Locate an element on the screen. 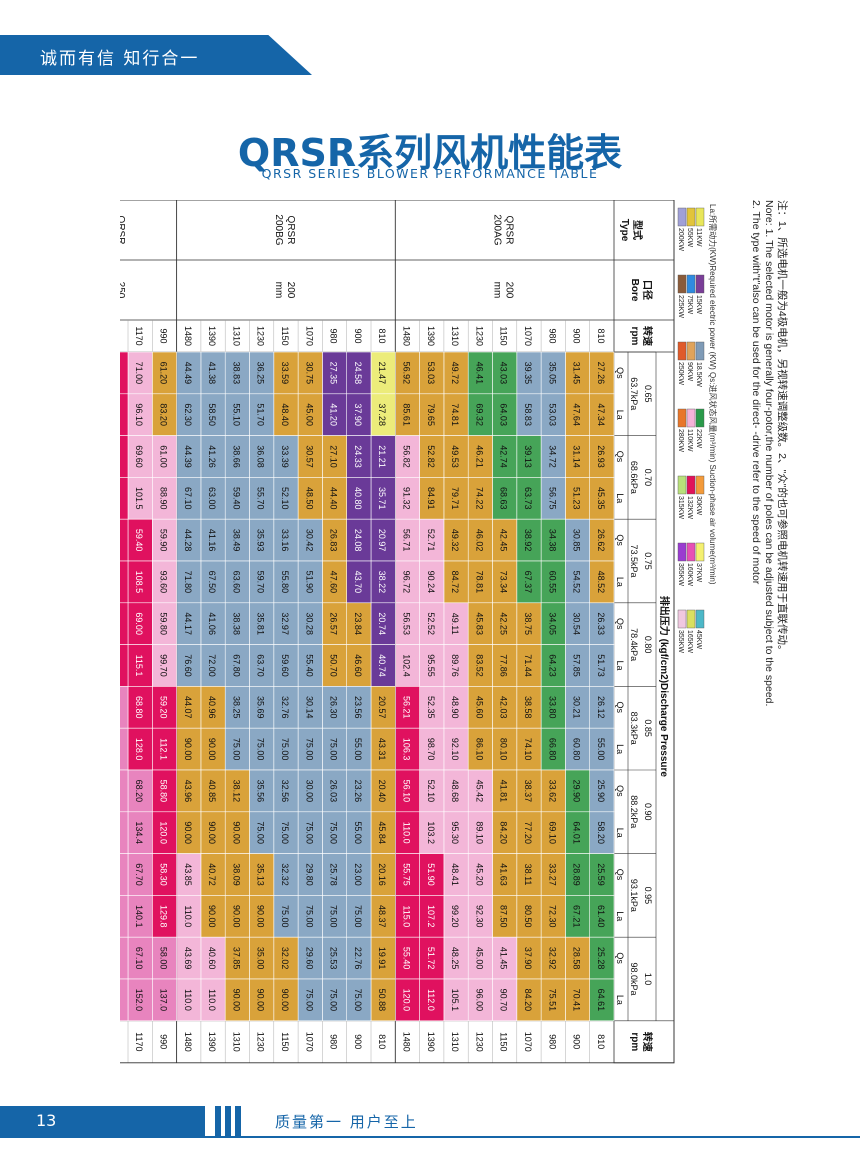 The image size is (860, 1168). data-cell-value: 67.37 is located at coordinates (528, 582).